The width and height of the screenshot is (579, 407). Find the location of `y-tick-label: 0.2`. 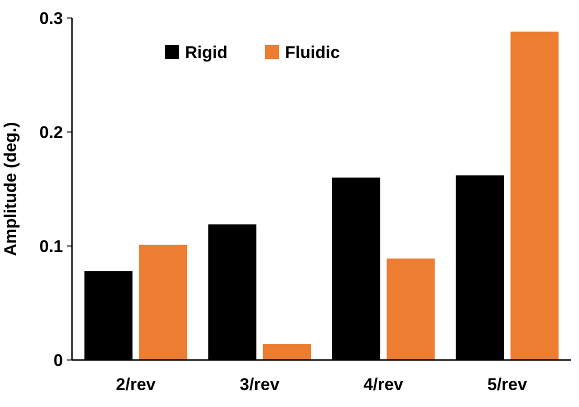

y-tick-label: 0.2 is located at coordinates (51, 132).